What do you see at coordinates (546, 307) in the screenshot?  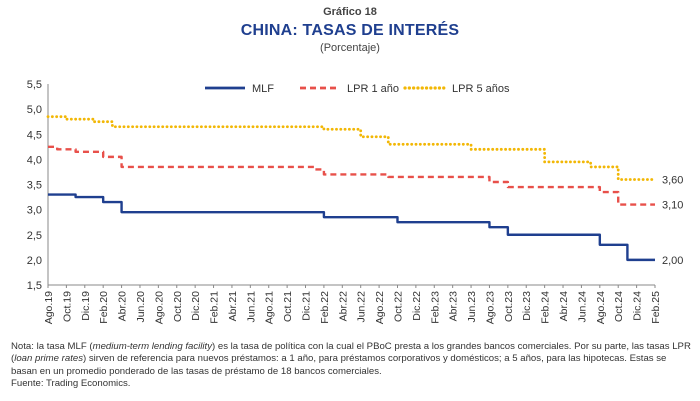 I see `x-tick-label: Feb.24` at bounding box center [546, 307].